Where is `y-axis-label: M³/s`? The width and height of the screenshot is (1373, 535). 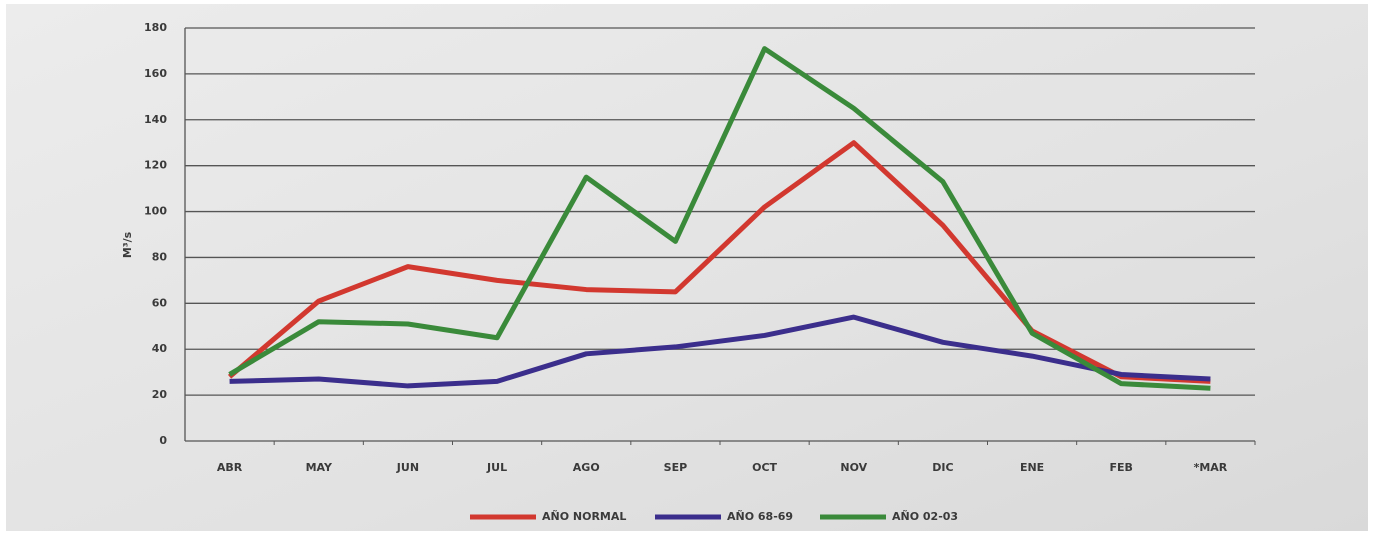
y-axis-label: M³/s is located at coordinates (127, 244).